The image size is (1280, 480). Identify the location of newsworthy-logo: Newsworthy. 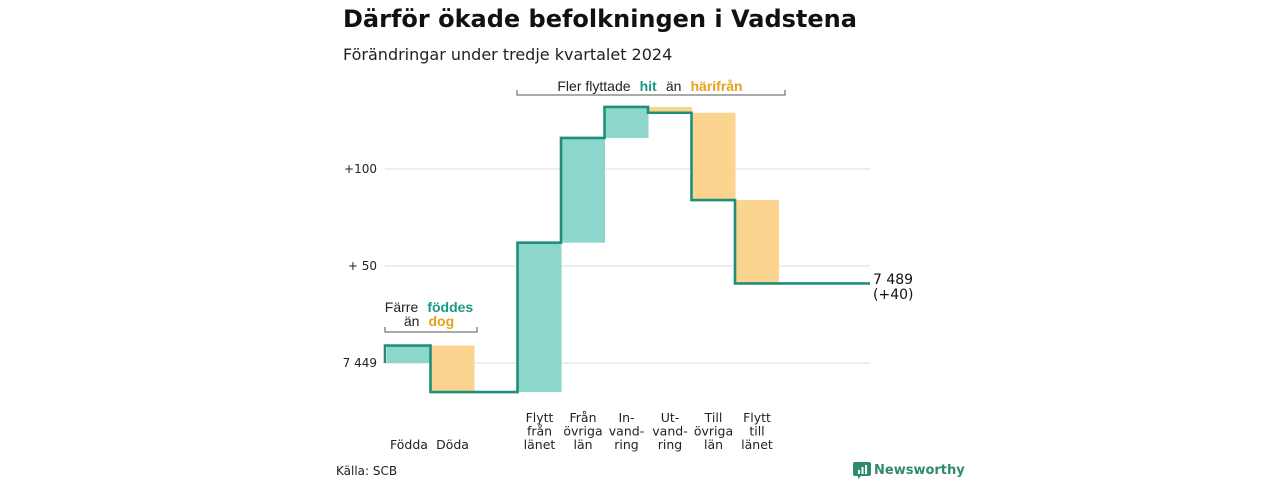
(909, 470).